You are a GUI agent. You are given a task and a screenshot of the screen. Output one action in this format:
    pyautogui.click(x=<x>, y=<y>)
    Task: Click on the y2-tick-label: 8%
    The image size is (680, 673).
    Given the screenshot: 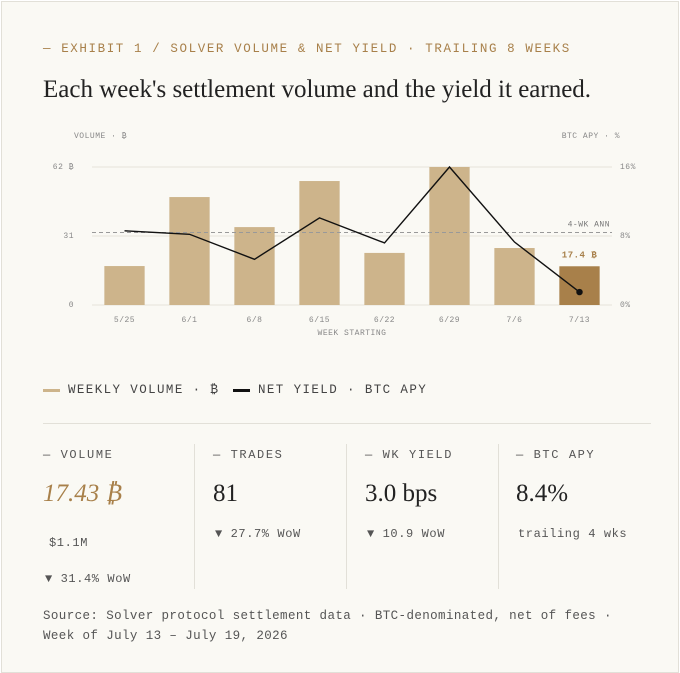 What is the action you would take?
    pyautogui.click(x=625, y=236)
    